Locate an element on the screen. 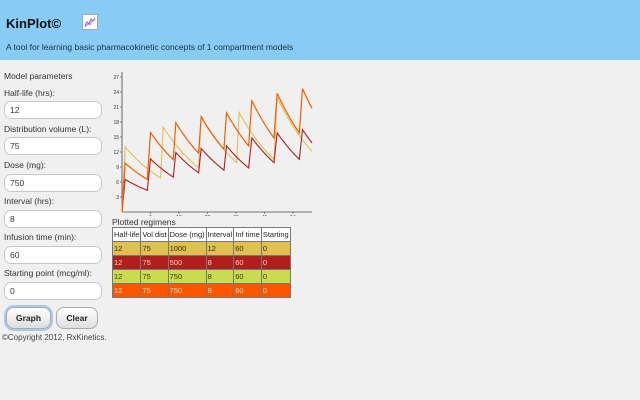 Image resolution: width=640 pixels, height=400 pixels. x-tick-label: 18 is located at coordinates (179, 215).